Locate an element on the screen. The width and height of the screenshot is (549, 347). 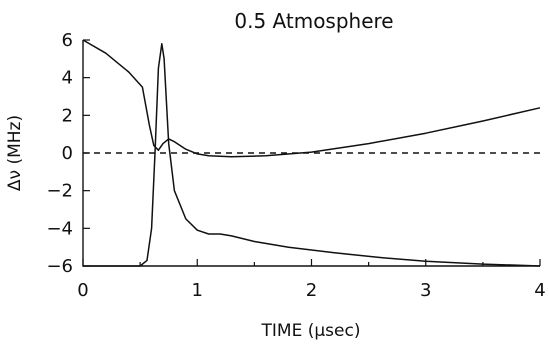
x-tick-label: 3 is located at coordinates (425, 290).